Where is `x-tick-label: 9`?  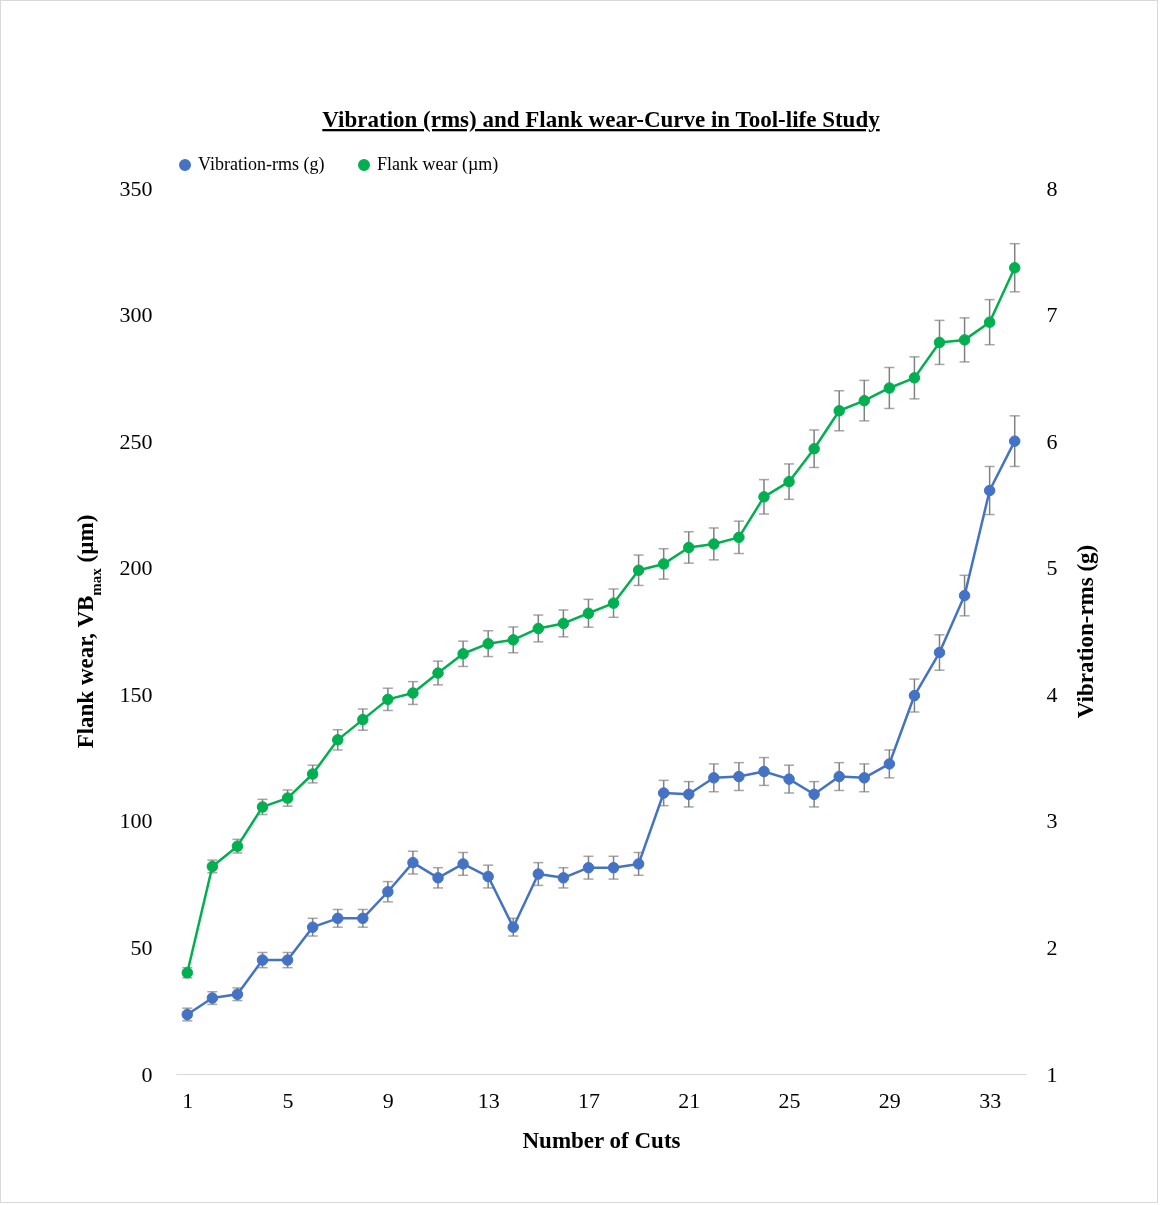
x-tick-label: 9 is located at coordinates (388, 1100).